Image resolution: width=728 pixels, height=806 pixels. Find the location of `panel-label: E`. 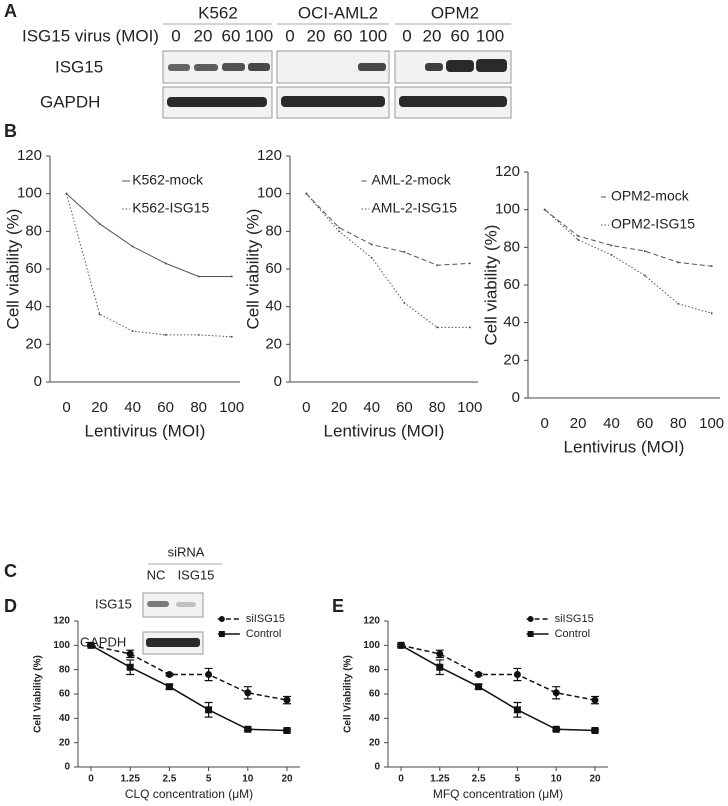

panel-label: E is located at coordinates (338, 606).